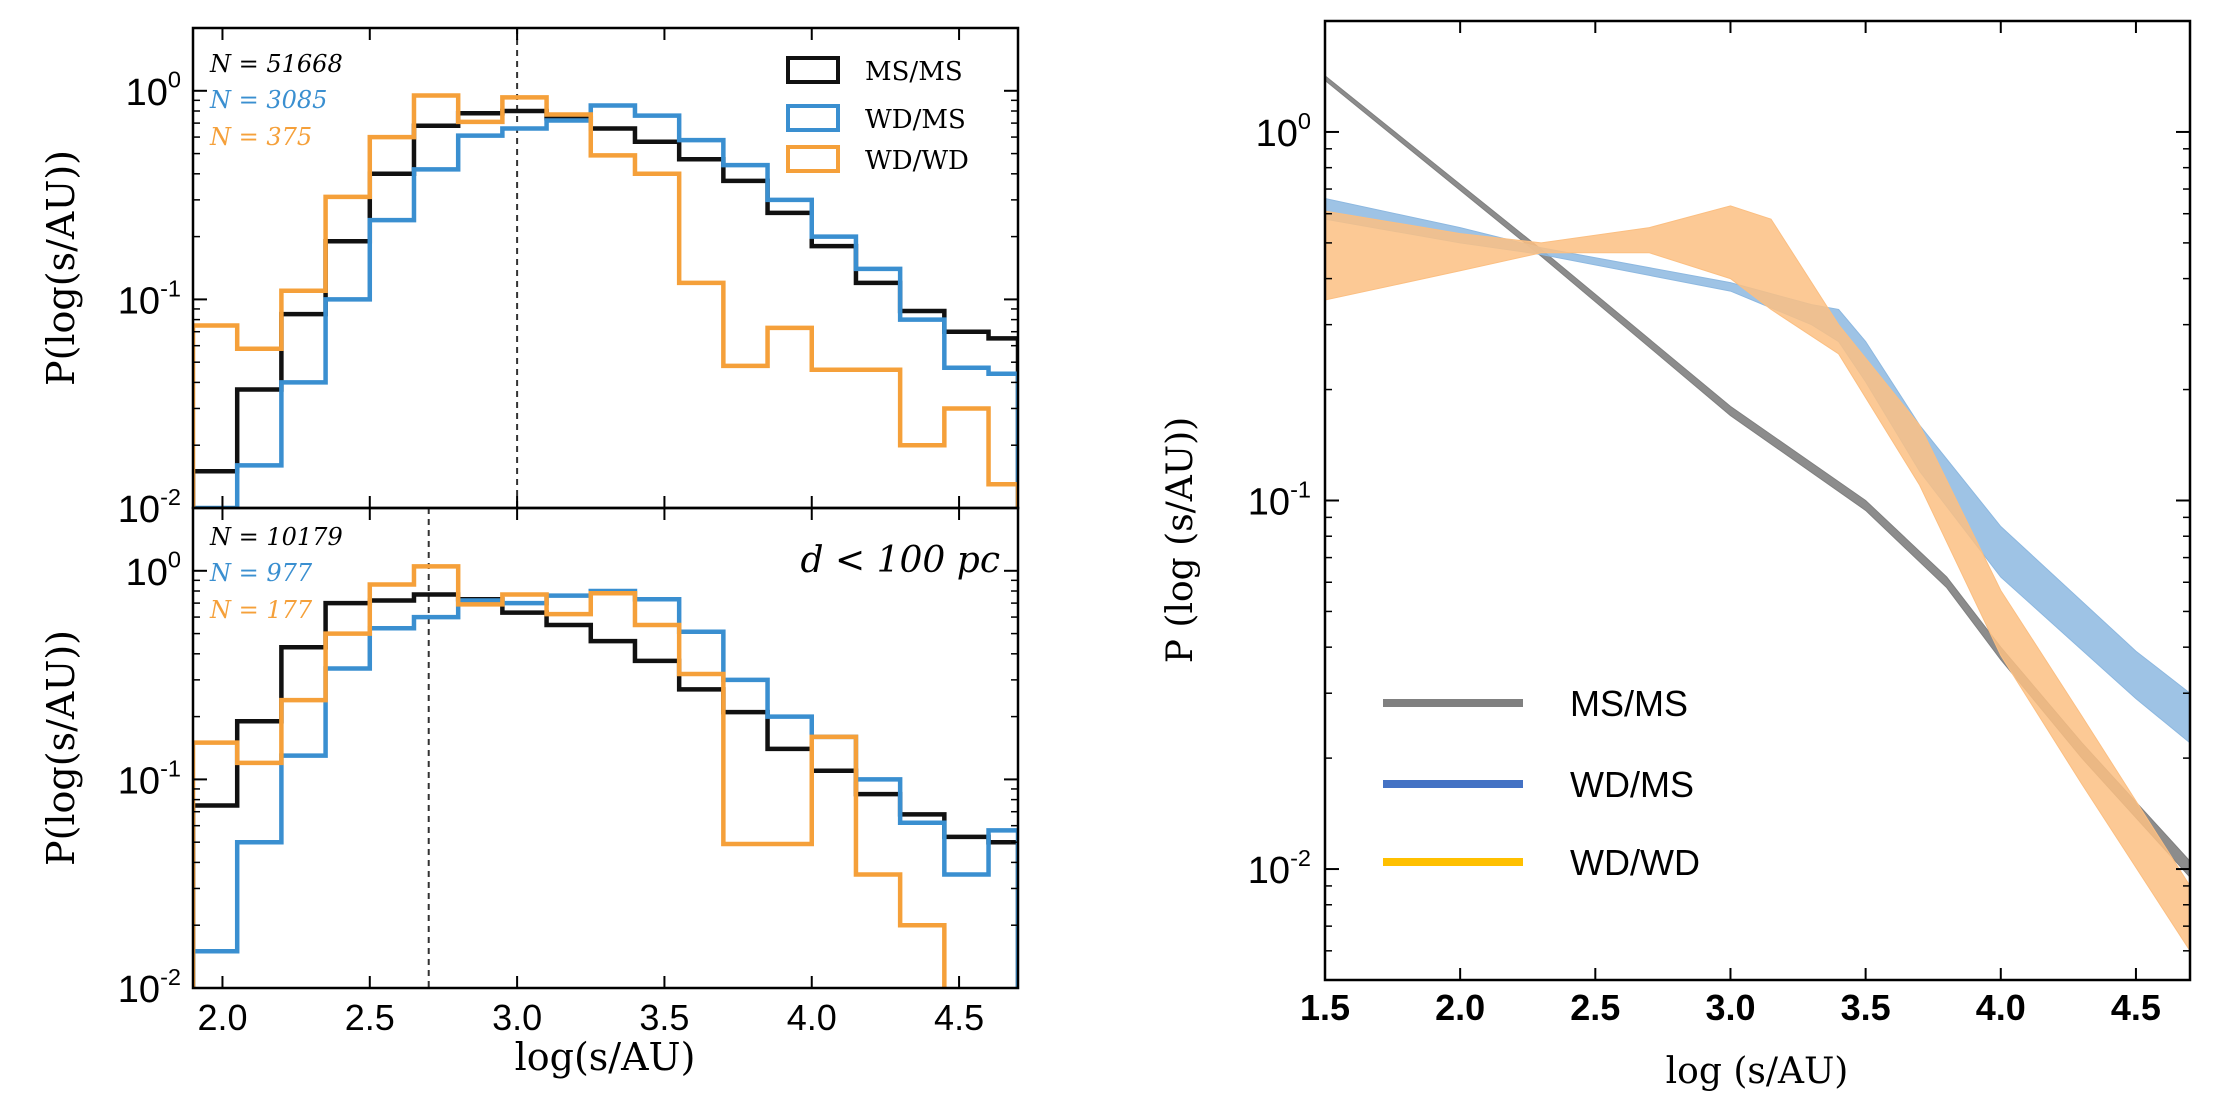  I want to click on count-labels: N = 51668 N = 3085 N = 375, so click(276, 100).